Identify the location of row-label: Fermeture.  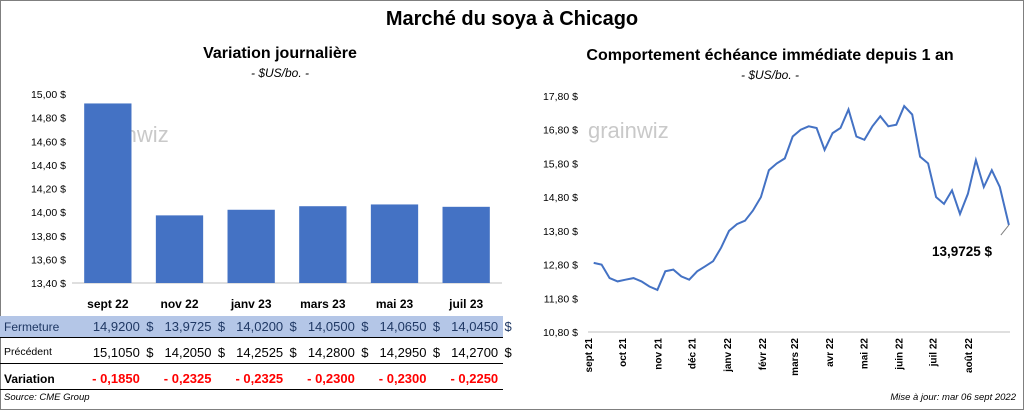
(32, 327).